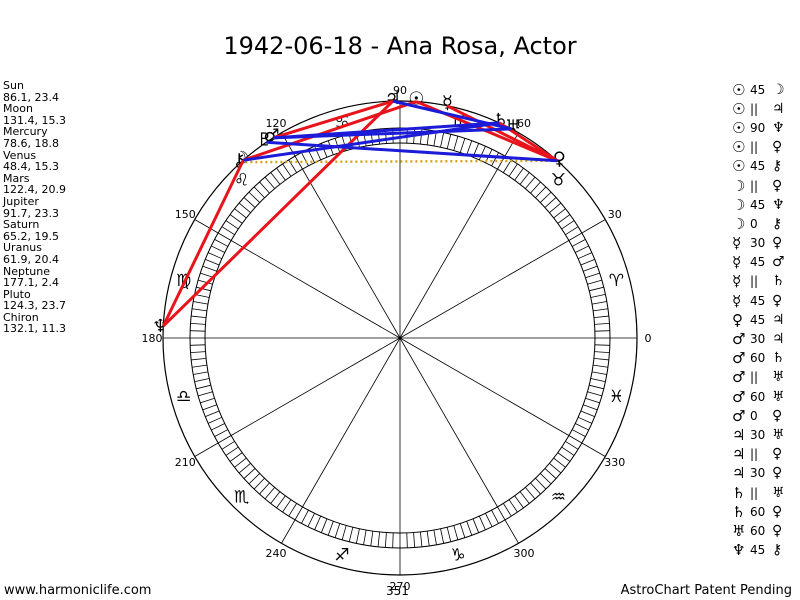  I want to click on aspect-row: ☽ 0 ⚷, so click(765, 223).